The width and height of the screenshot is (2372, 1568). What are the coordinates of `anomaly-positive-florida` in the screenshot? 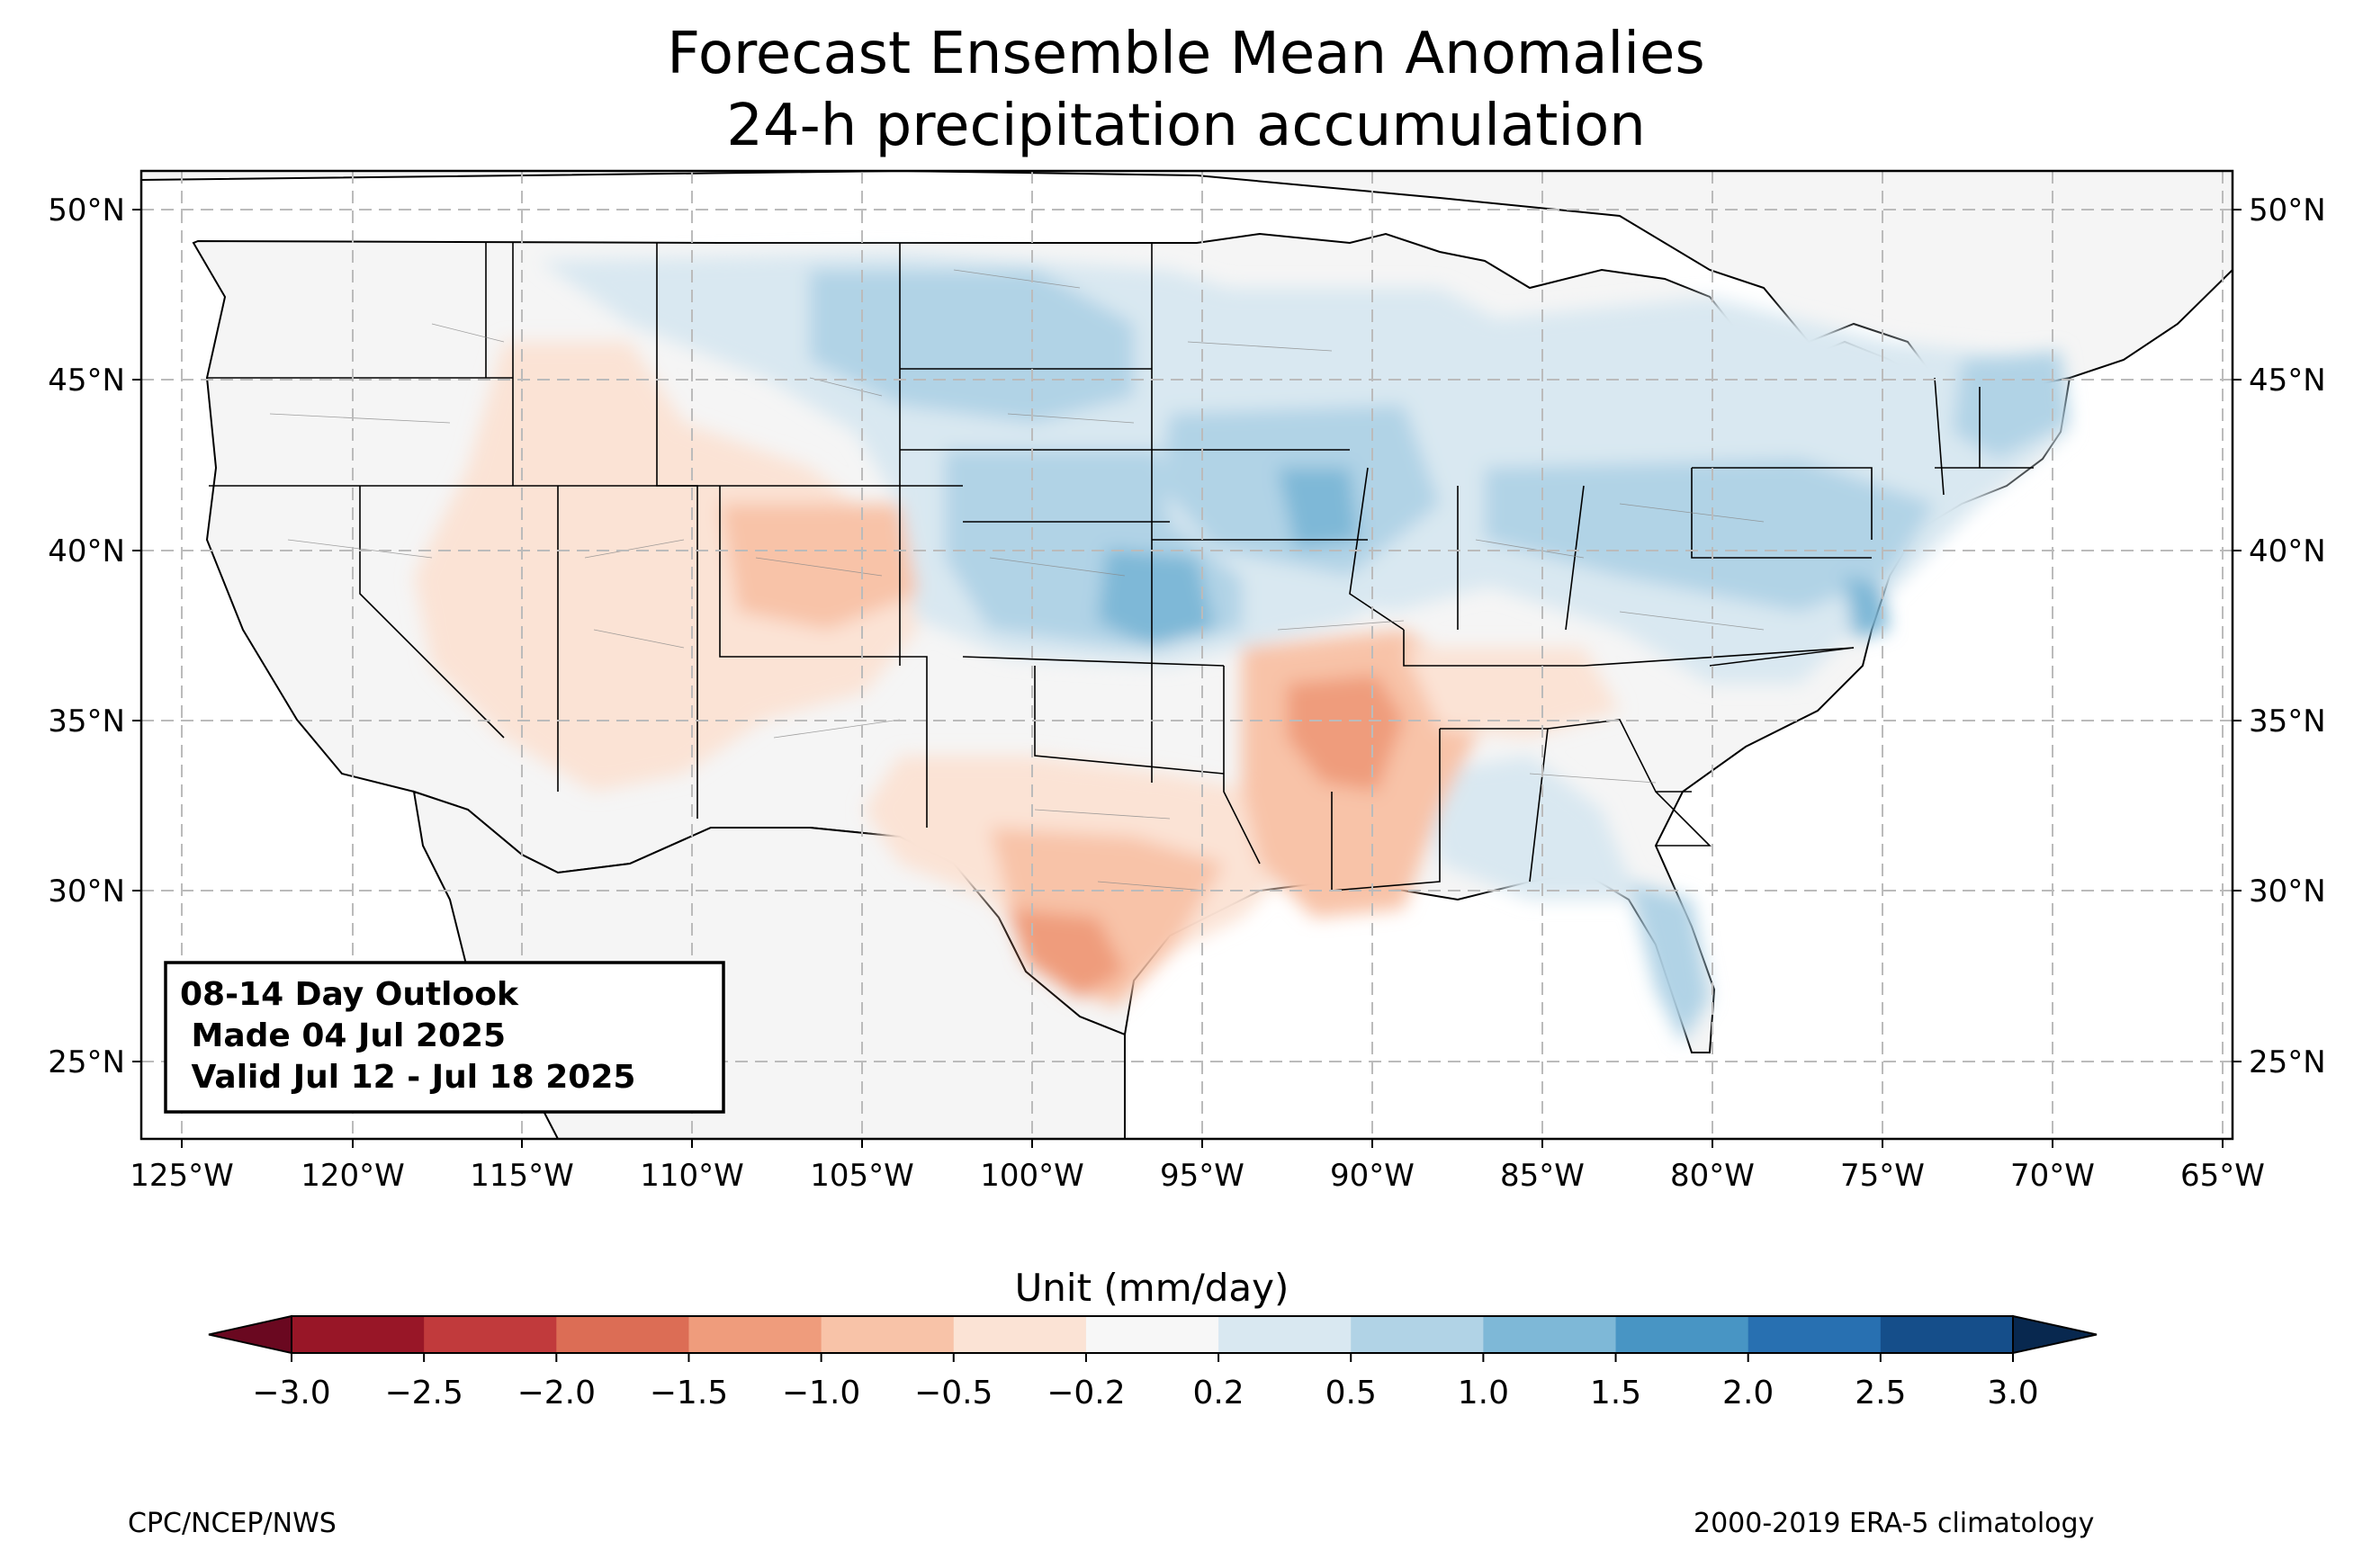 It's located at (1670, 963).